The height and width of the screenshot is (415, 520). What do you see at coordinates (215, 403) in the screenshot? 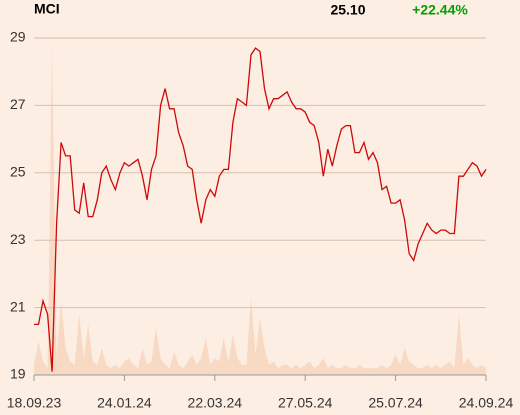
I see `x-tick-label: 22.03.24` at bounding box center [215, 403].